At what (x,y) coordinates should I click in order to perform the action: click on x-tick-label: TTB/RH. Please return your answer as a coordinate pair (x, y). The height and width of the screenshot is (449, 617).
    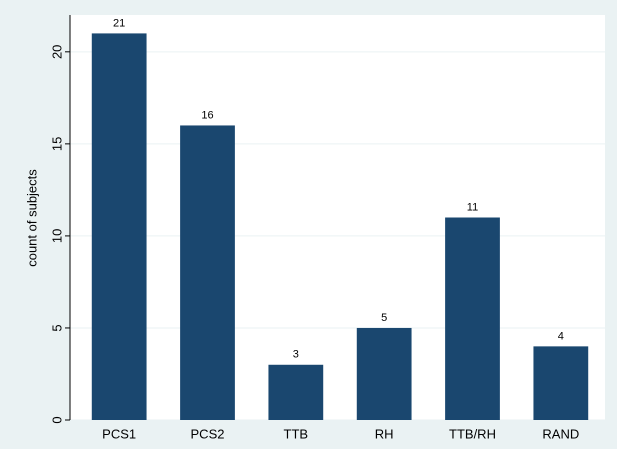
    Looking at the image, I should click on (472, 433).